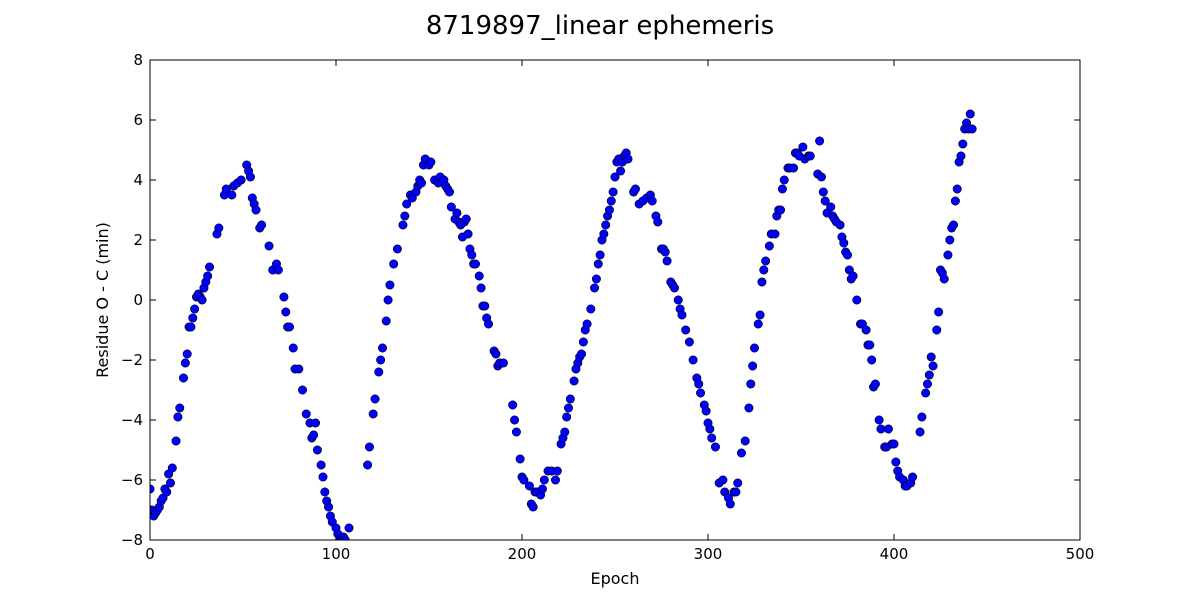 The width and height of the screenshot is (1200, 604). What do you see at coordinates (522, 554) in the screenshot?
I see `x-tick-label: 200` at bounding box center [522, 554].